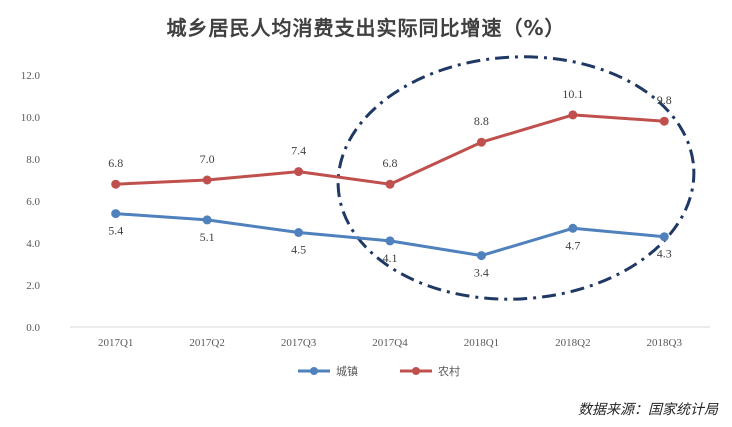 The height and width of the screenshot is (427, 732). Describe the element at coordinates (481, 343) in the screenshot. I see `x-tick-label: 2018Q1` at that location.